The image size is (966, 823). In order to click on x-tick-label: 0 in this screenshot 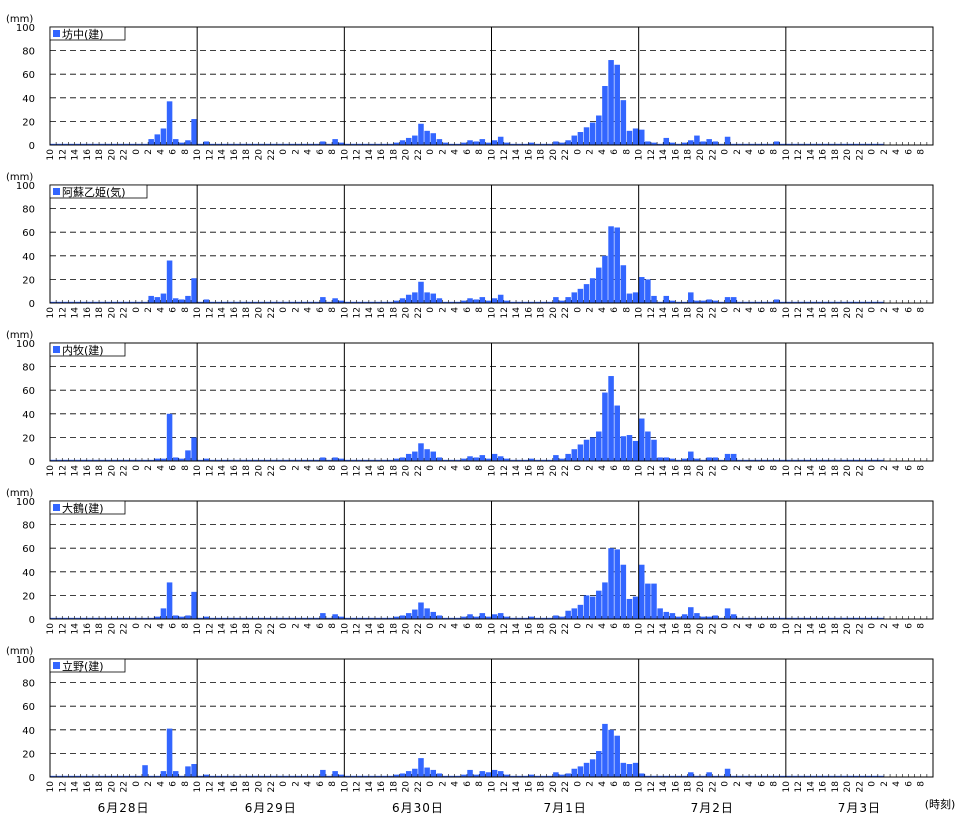, I will do `click(137, 626)`.